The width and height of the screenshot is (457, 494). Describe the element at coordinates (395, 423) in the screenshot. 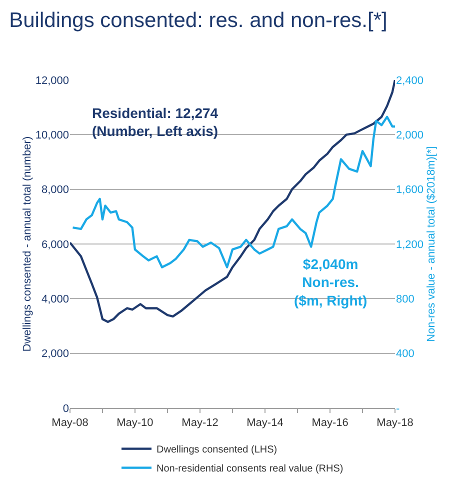

I see `x-tick-label: May-18` at that location.